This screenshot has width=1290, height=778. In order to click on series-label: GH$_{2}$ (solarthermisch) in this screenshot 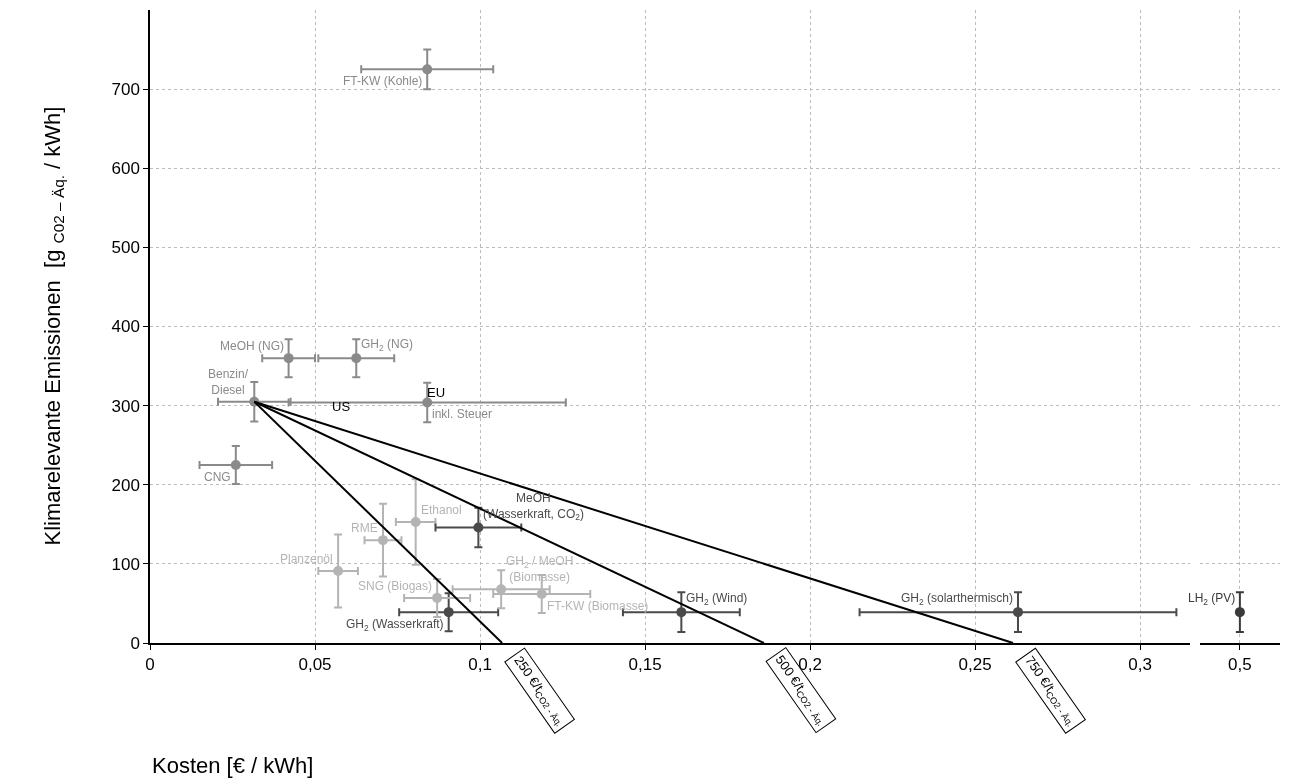, I will do `click(957, 599)`.